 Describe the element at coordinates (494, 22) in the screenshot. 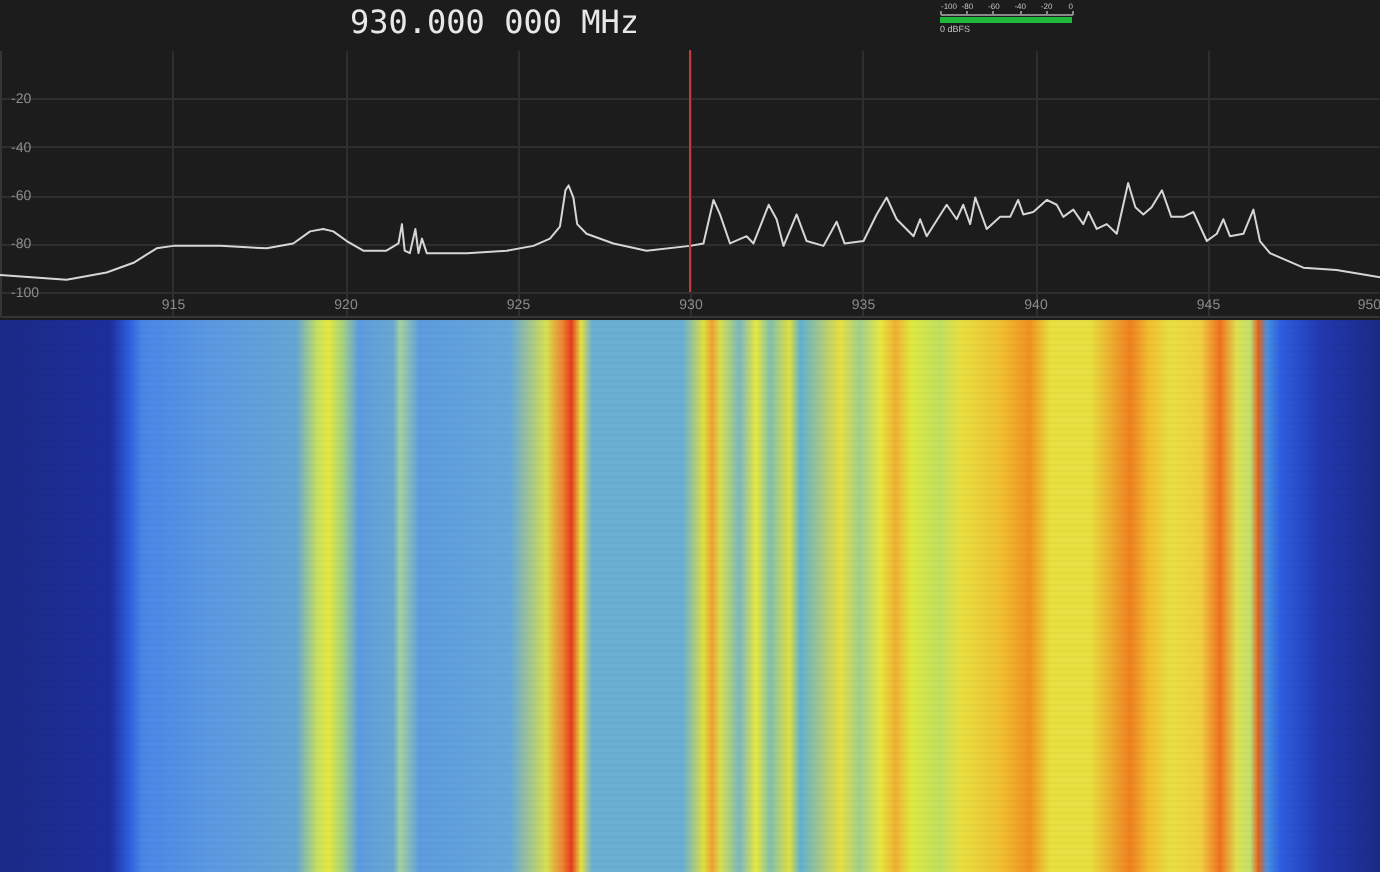

I see `chart-title: 930.000 000 MHz` at that location.